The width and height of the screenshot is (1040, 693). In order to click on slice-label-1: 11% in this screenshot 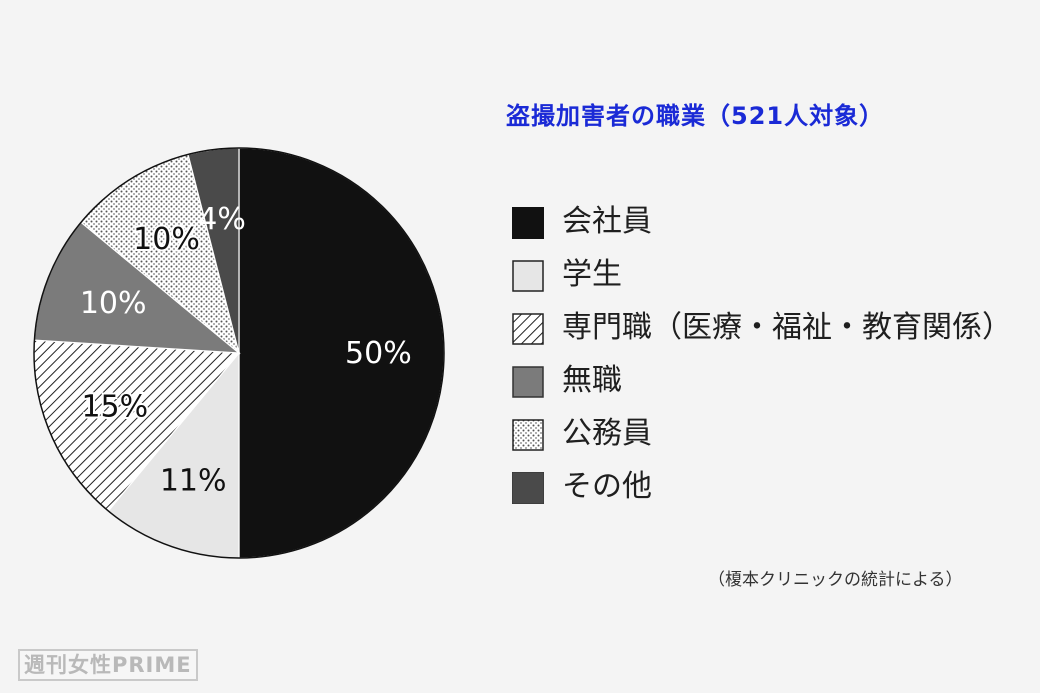, I will do `click(193, 480)`.